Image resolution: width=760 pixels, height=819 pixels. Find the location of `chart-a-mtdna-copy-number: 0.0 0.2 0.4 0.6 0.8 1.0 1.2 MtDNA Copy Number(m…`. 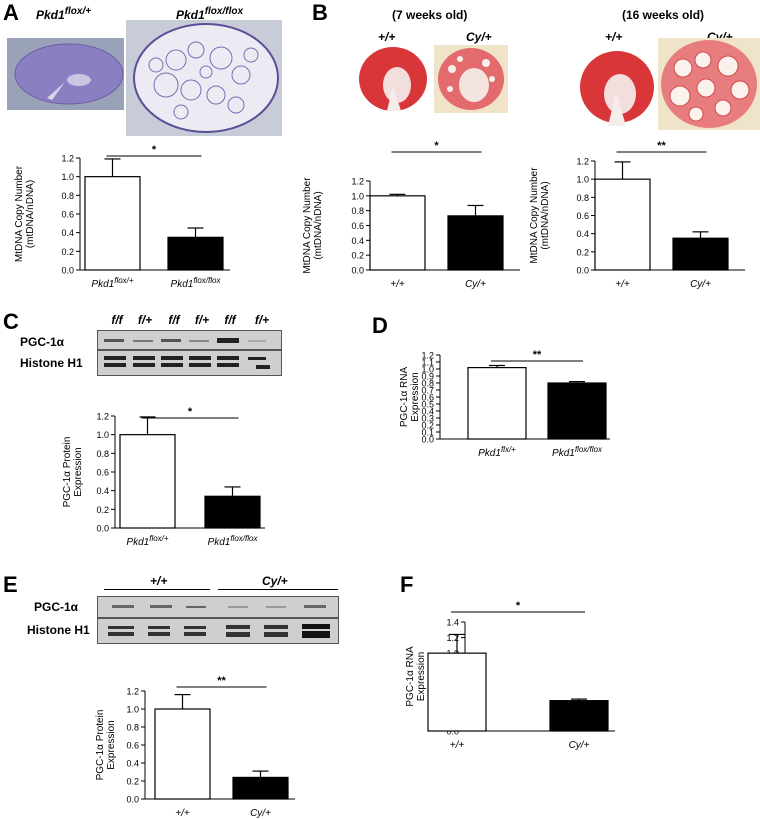

chart-a-mtdna-copy-number: 0.0 0.2 0.4 0.6 0.8 1.0 1.2 MtDNA Copy Number(m… is located at coordinates (122, 217).